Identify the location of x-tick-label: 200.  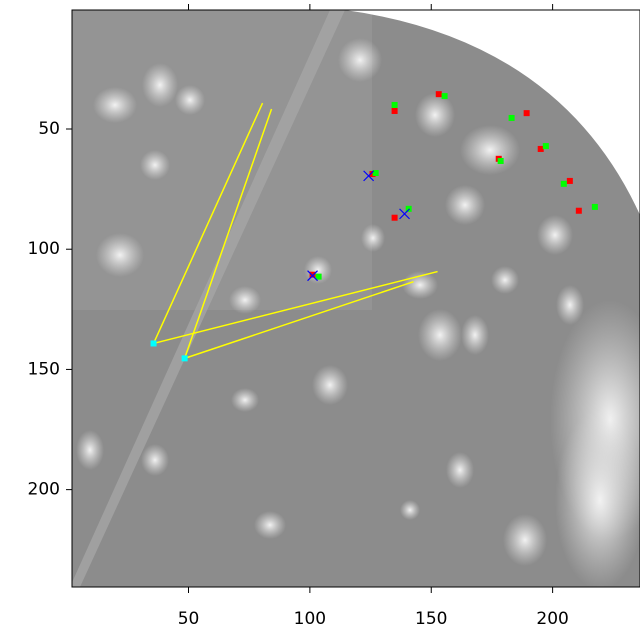
(552, 619).